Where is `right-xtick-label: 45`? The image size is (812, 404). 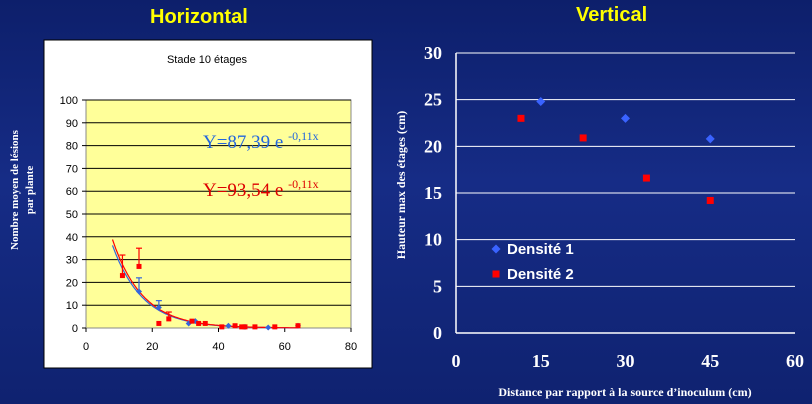
right-xtick-label: 45 is located at coordinates (710, 361).